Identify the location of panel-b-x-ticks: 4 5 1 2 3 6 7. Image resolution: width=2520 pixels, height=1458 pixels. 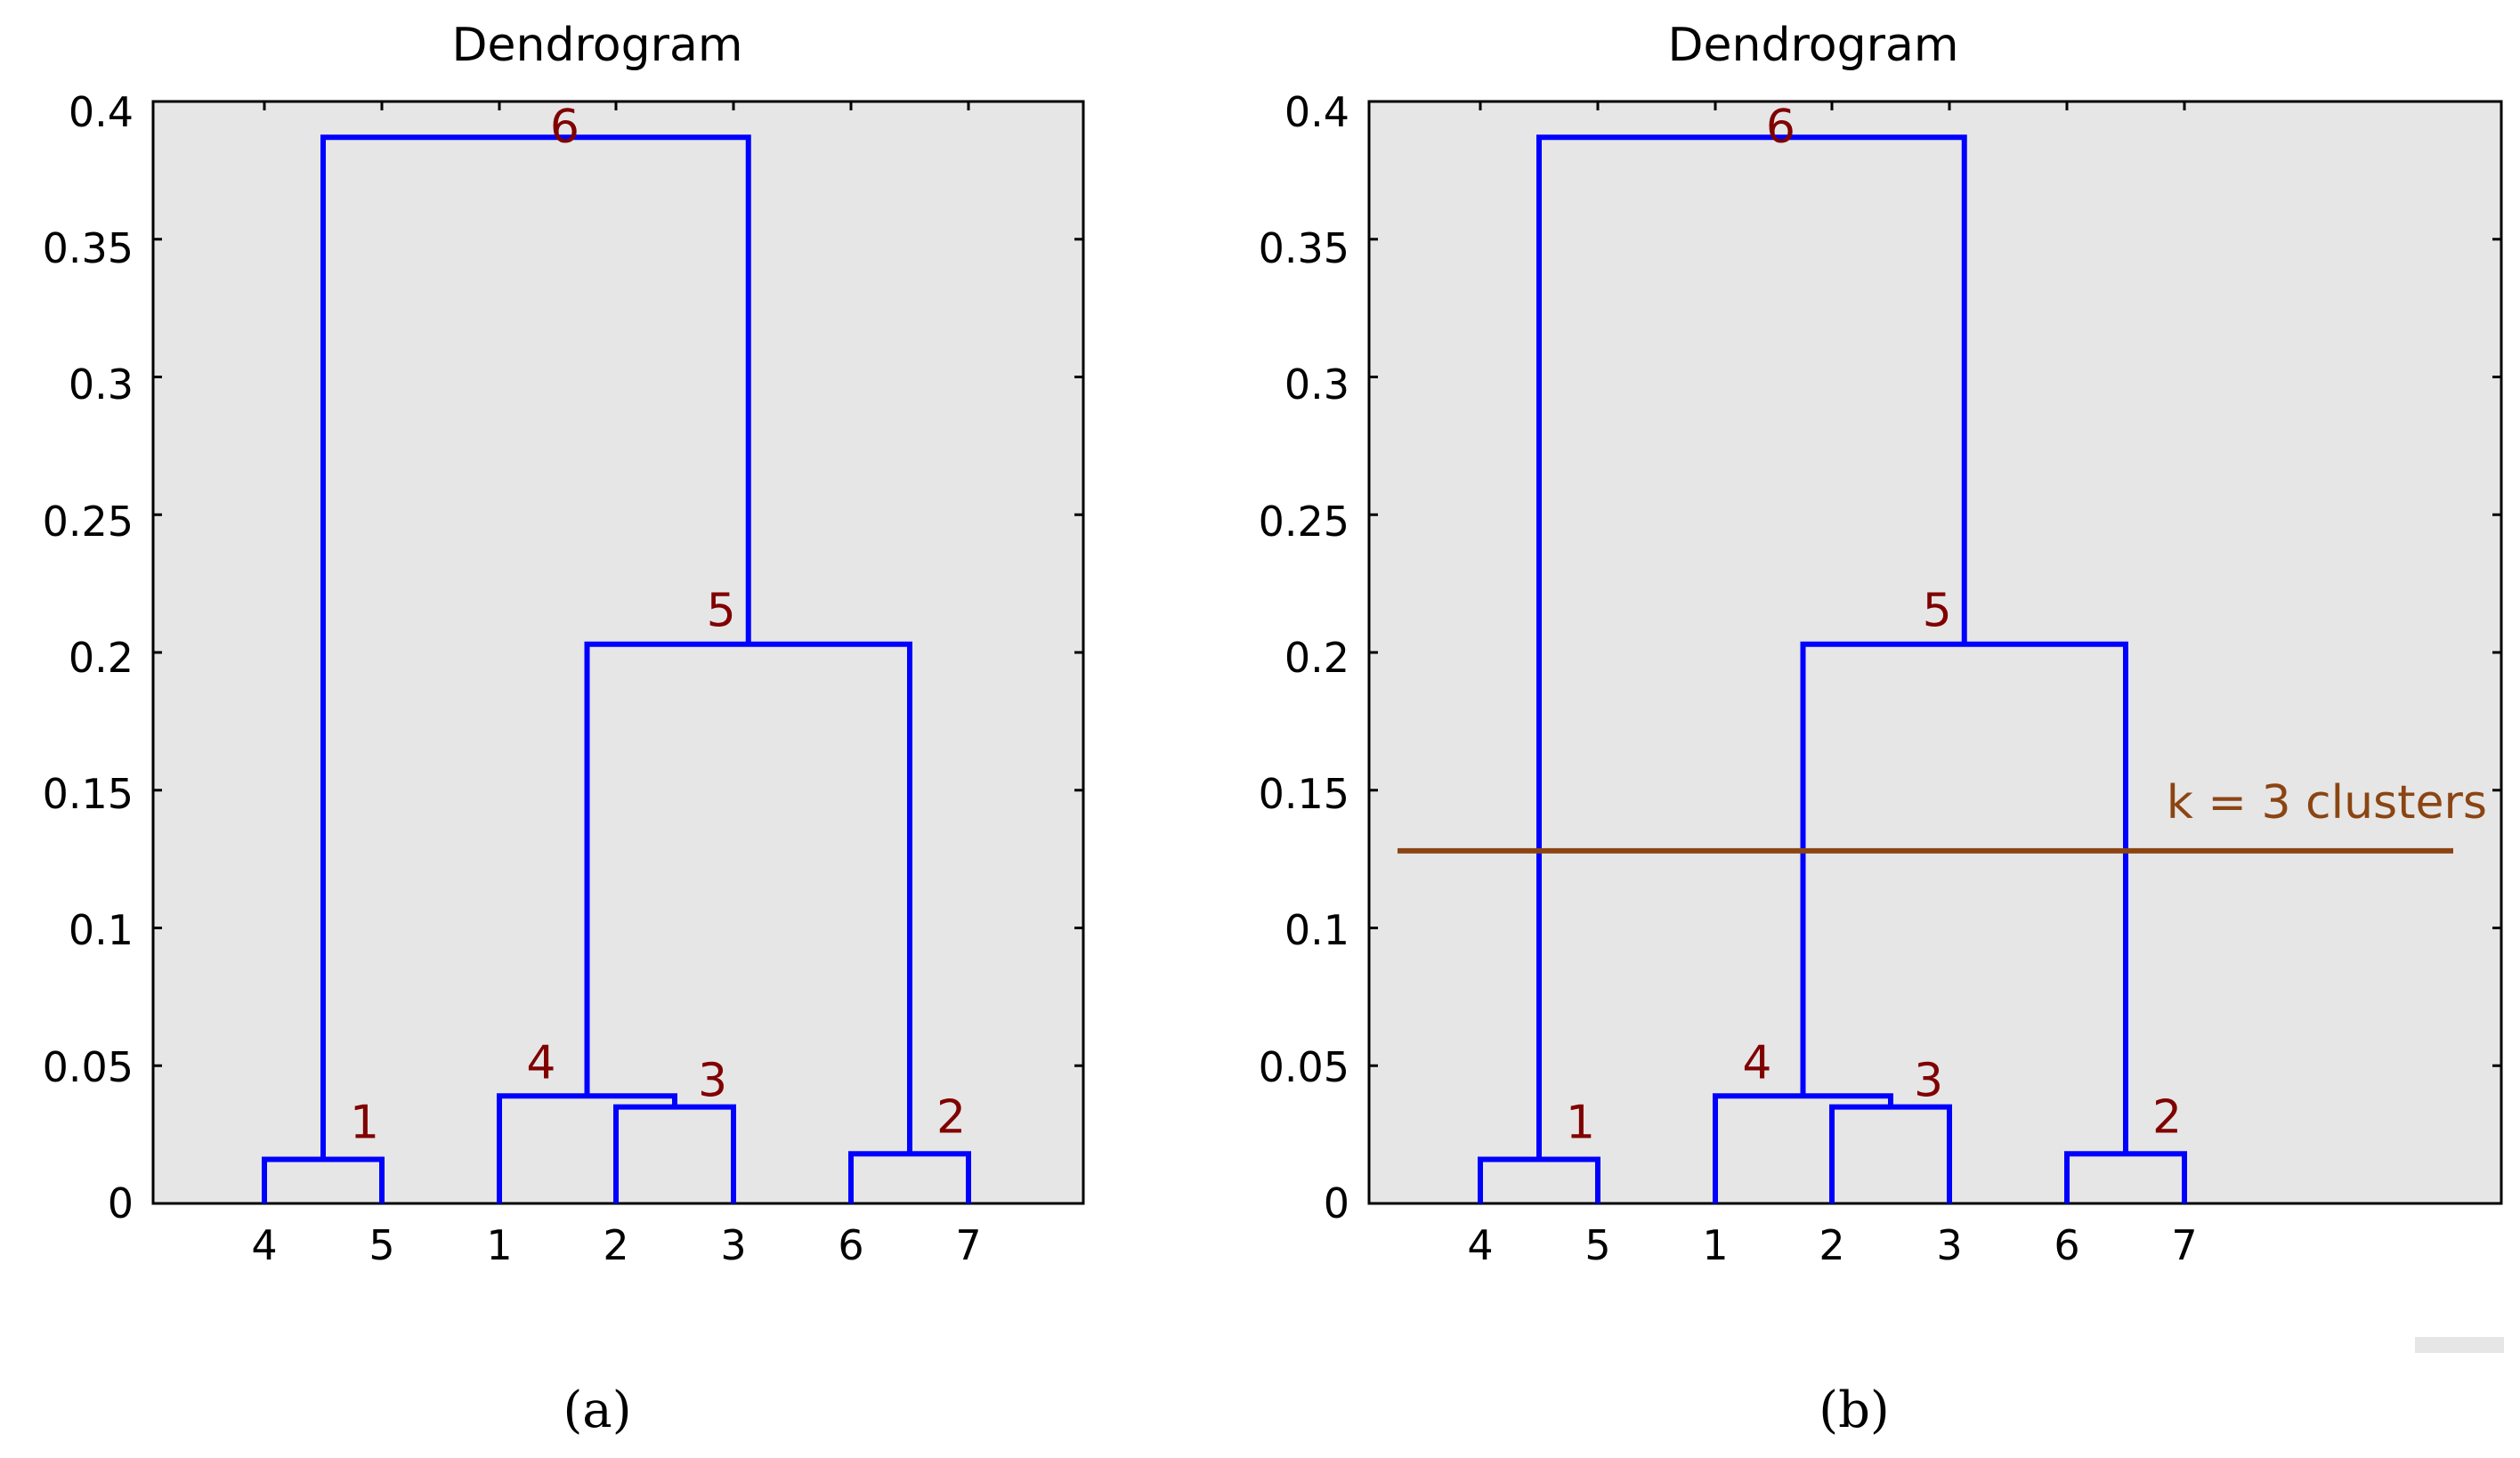
(1832, 1245).